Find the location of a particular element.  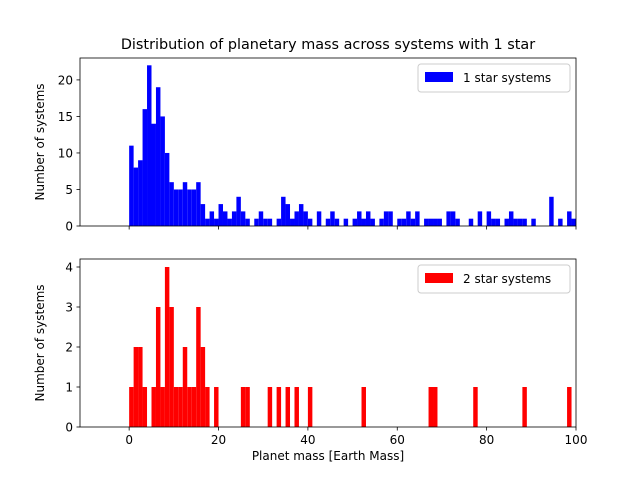

y-tick-label: 5 is located at coordinates (69, 190).